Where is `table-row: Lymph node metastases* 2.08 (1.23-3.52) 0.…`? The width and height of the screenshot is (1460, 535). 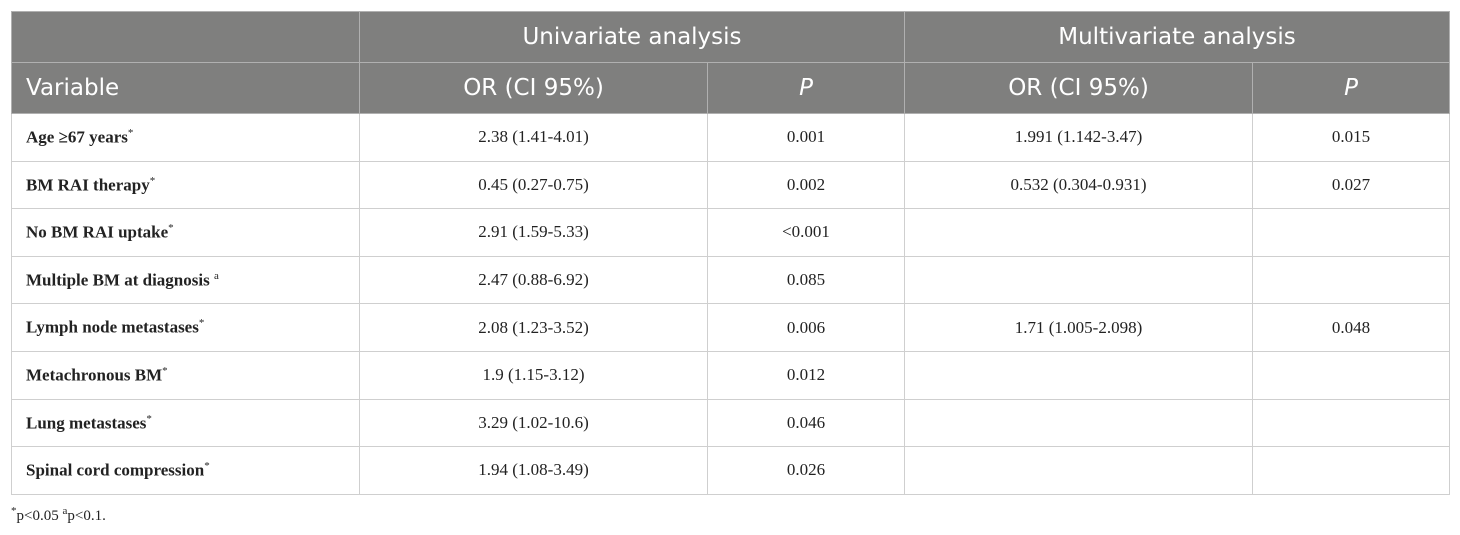 table-row: Lymph node metastases* 2.08 (1.23-3.52) 0.… is located at coordinates (730, 327).